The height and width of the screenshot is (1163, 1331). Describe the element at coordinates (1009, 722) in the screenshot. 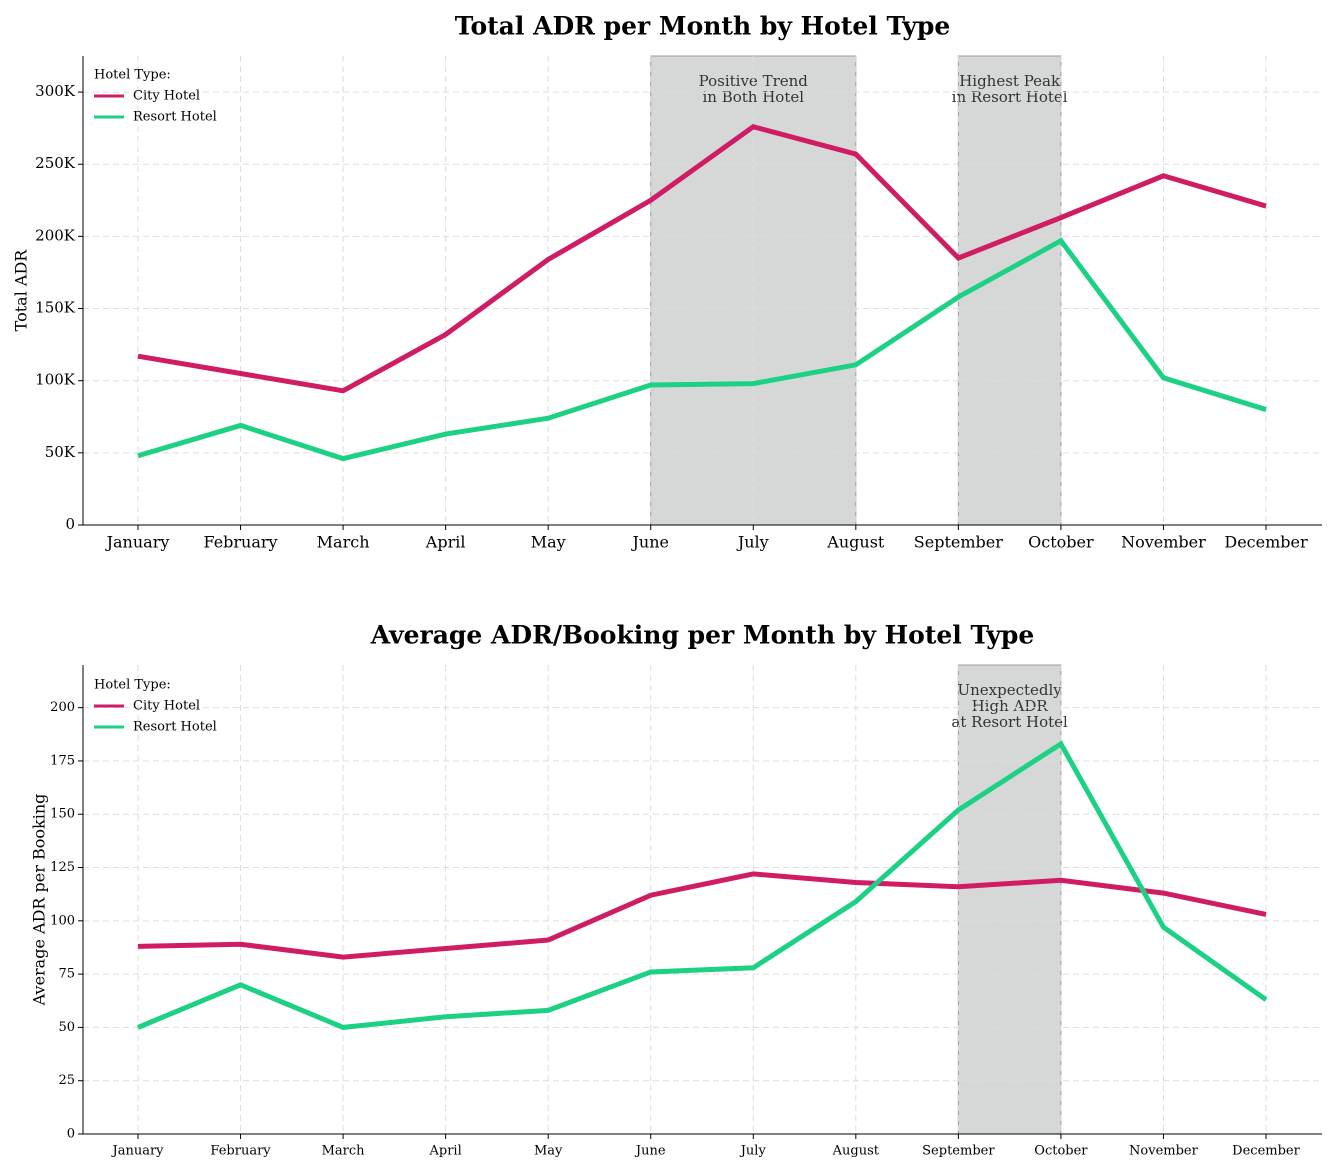

I see `annotation-text: at Resort Hotel` at that location.